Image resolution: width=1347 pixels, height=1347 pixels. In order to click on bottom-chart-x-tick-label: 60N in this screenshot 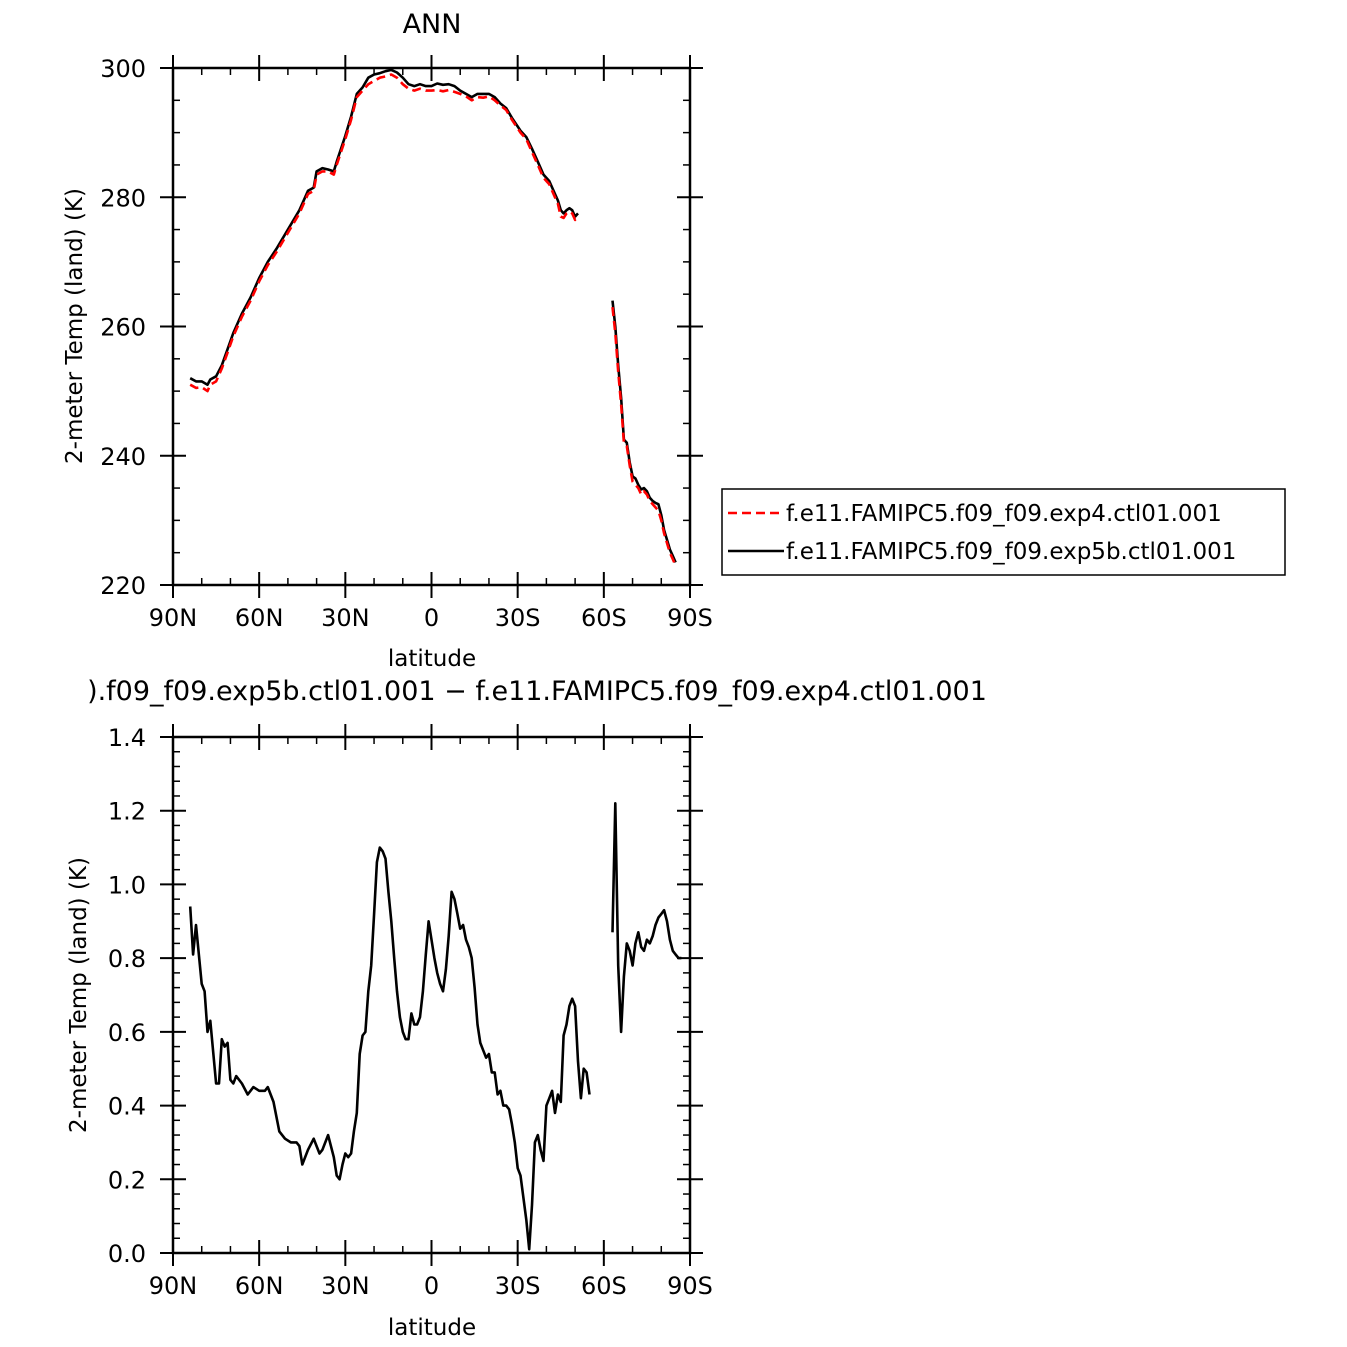, I will do `click(259, 1286)`.